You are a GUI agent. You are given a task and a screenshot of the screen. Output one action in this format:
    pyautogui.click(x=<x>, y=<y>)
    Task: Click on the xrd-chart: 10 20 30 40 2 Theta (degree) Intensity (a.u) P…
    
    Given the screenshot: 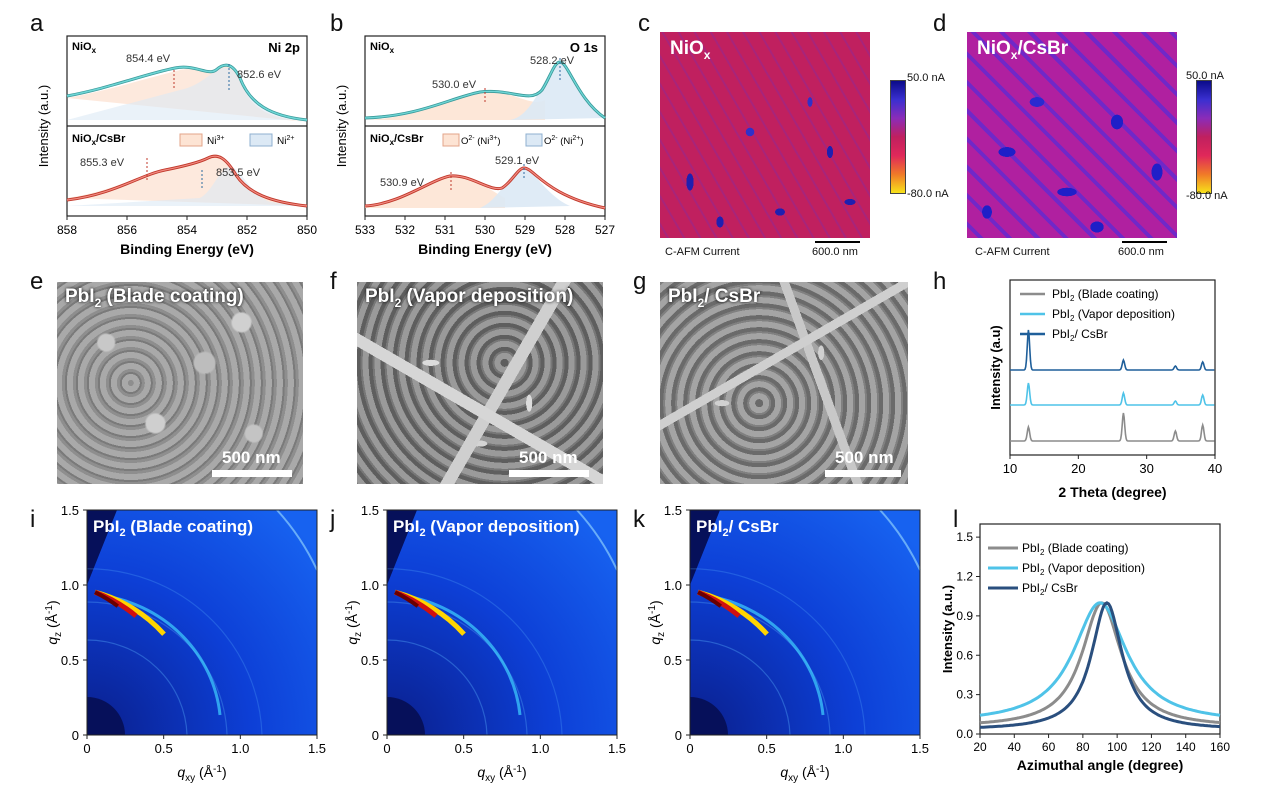 What is the action you would take?
    pyautogui.click(x=1105, y=389)
    